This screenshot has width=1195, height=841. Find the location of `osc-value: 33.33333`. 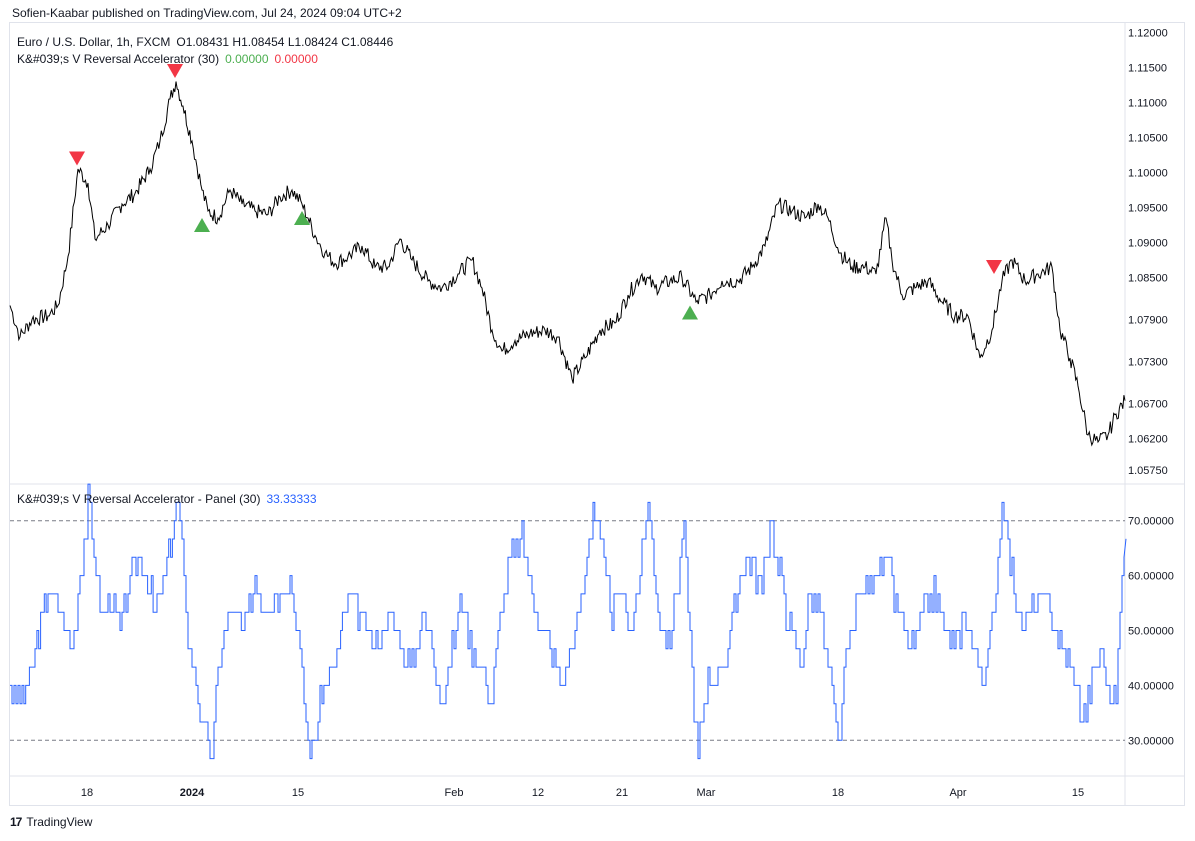

osc-value: 33.33333 is located at coordinates (291, 499).